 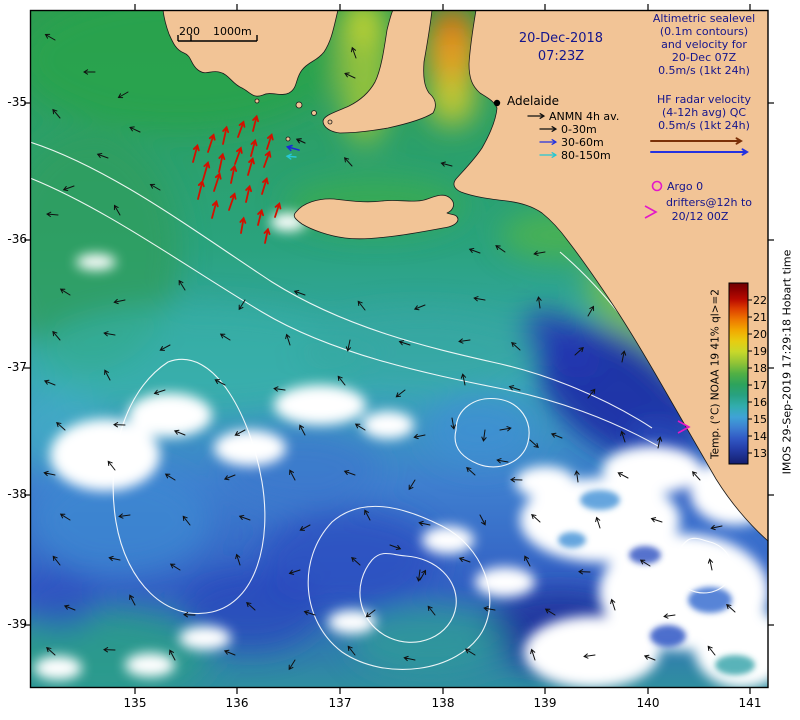 I want to click on hf-radar-legend-line: (4-12h avg) QC, so click(x=704, y=112).